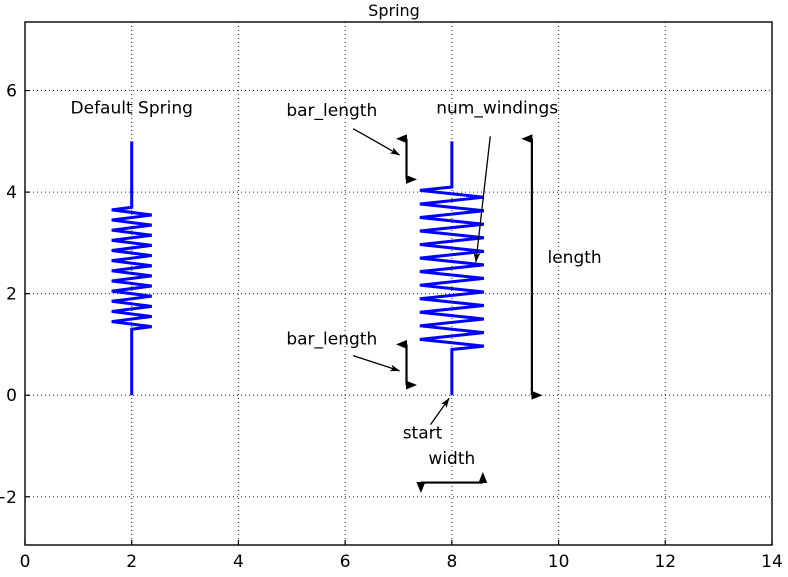 The height and width of the screenshot is (577, 788). I want to click on num-windings-pointer, so click(482, 199).